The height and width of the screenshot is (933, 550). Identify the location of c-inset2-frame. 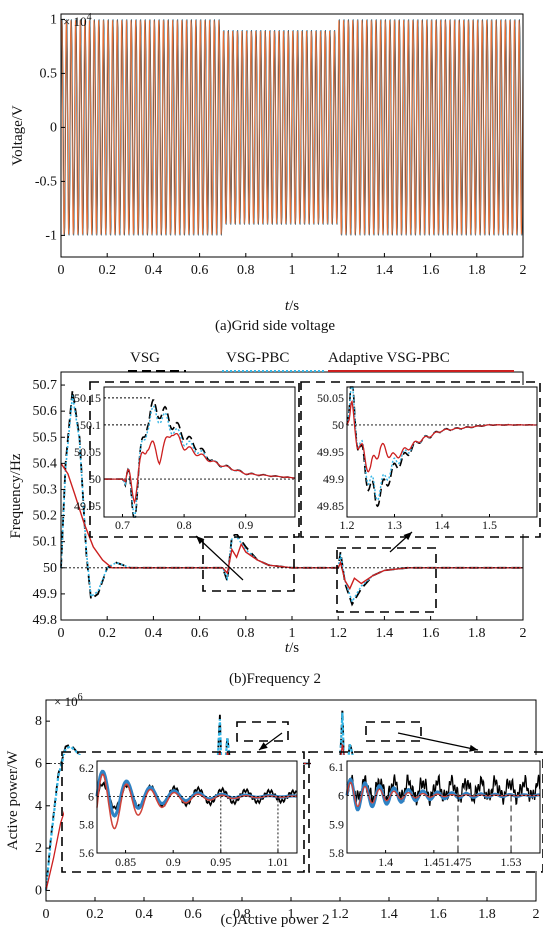
(443, 807).